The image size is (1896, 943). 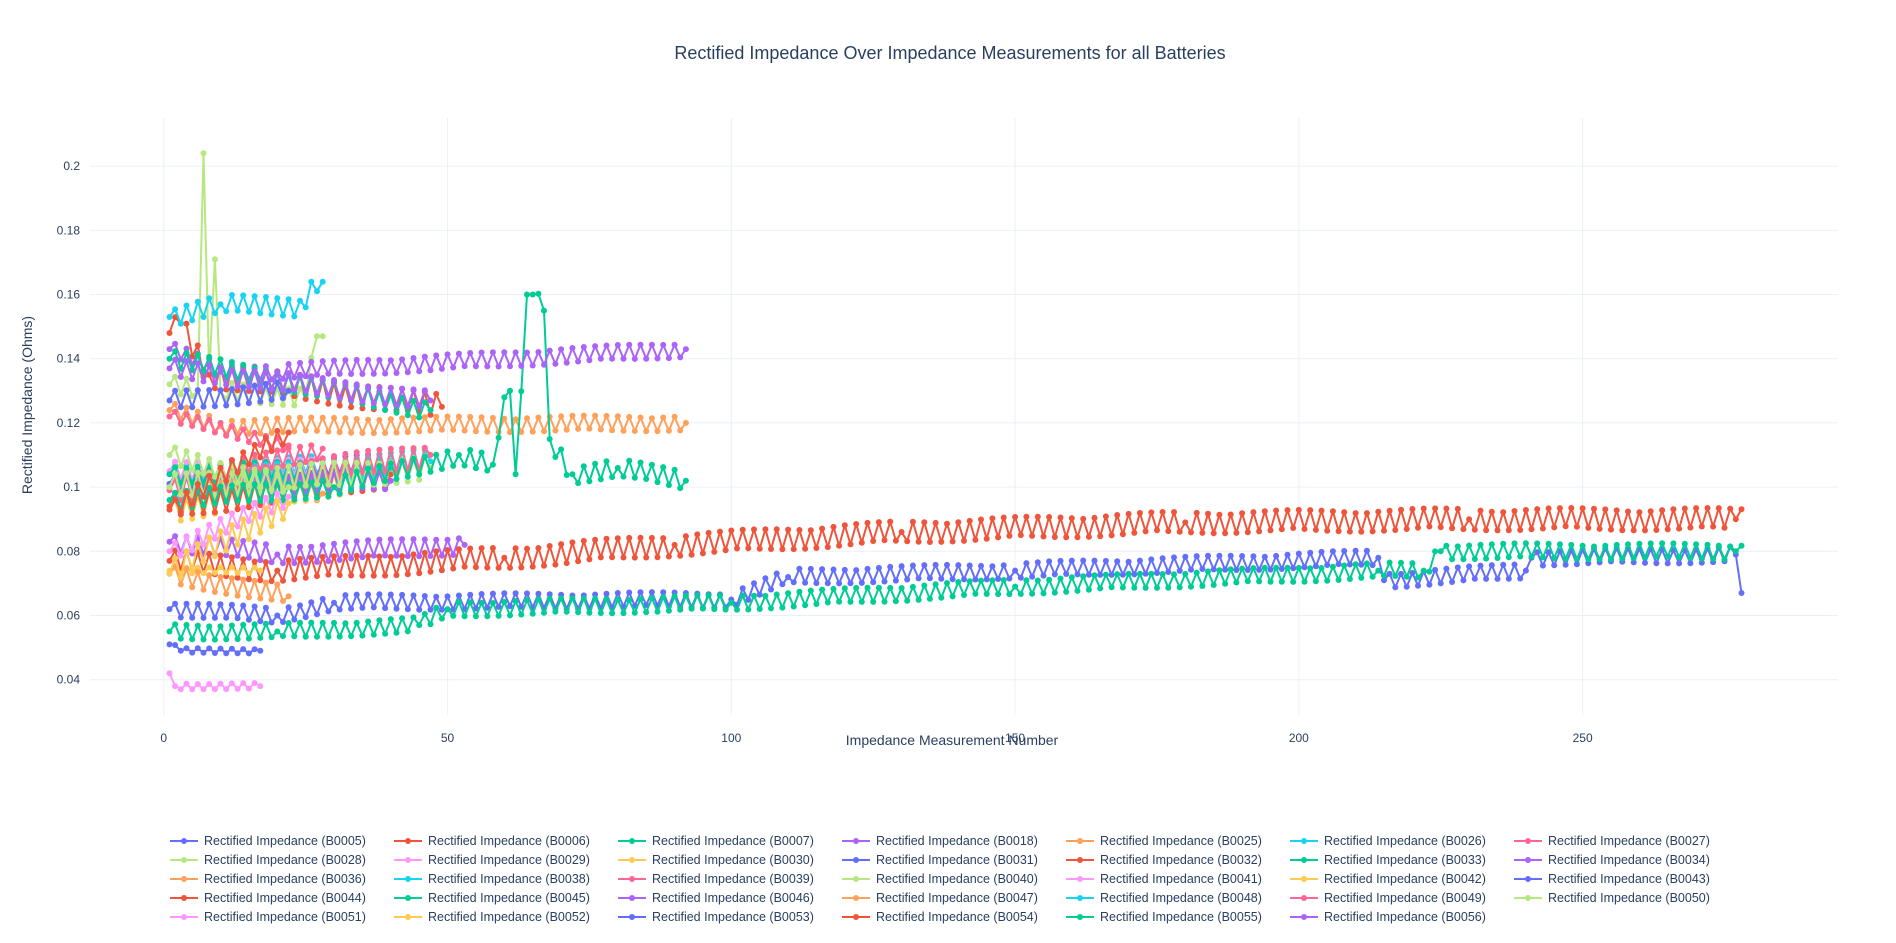 I want to click on legend-item: Rectified Impedance (B0034), so click(x=1612, y=860).